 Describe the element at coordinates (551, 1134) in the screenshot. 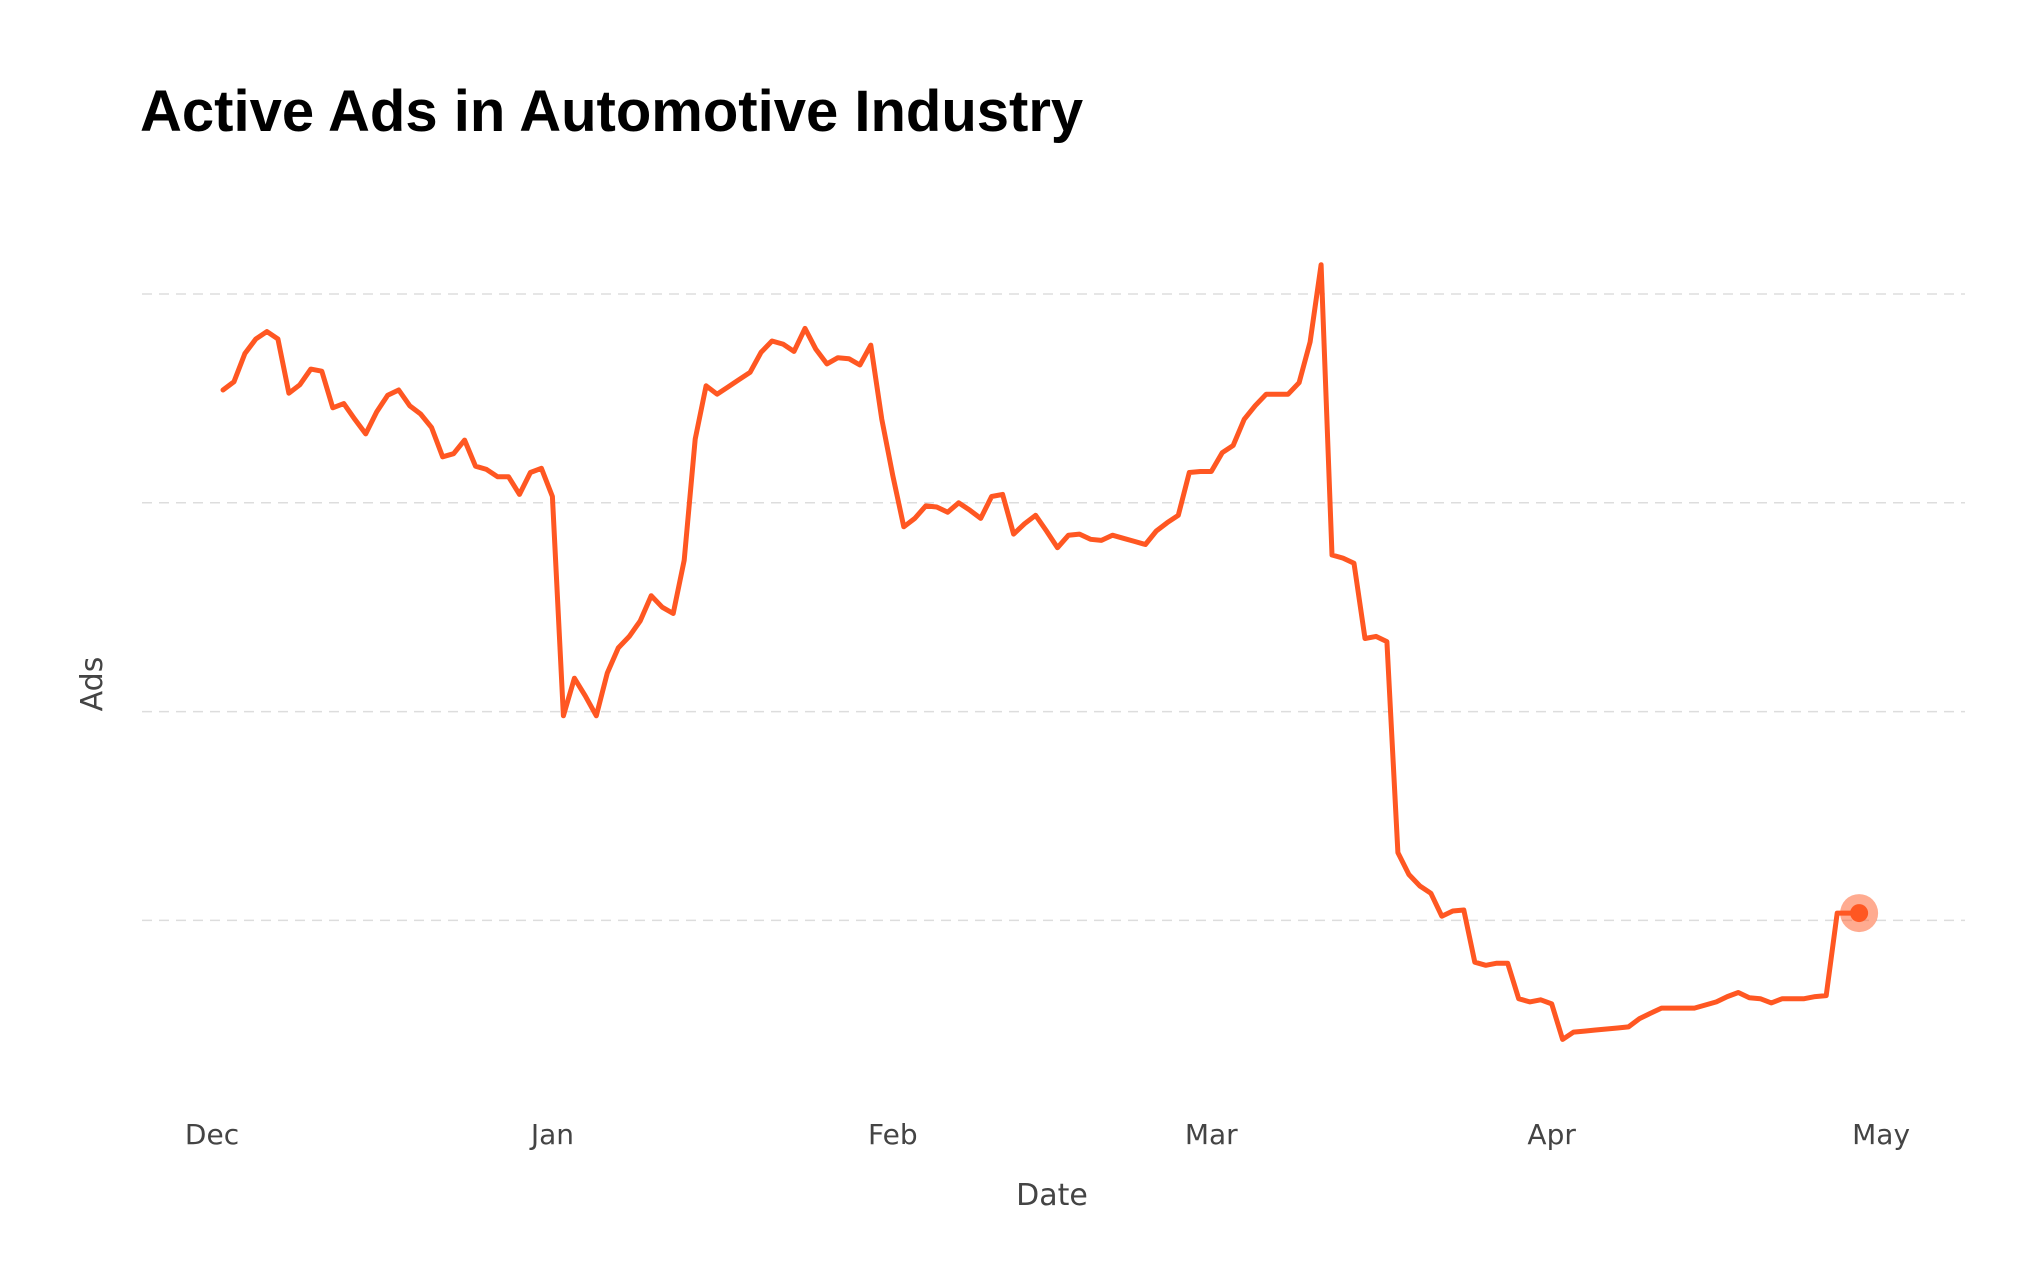

I see `x-tick-jan: Jan` at that location.